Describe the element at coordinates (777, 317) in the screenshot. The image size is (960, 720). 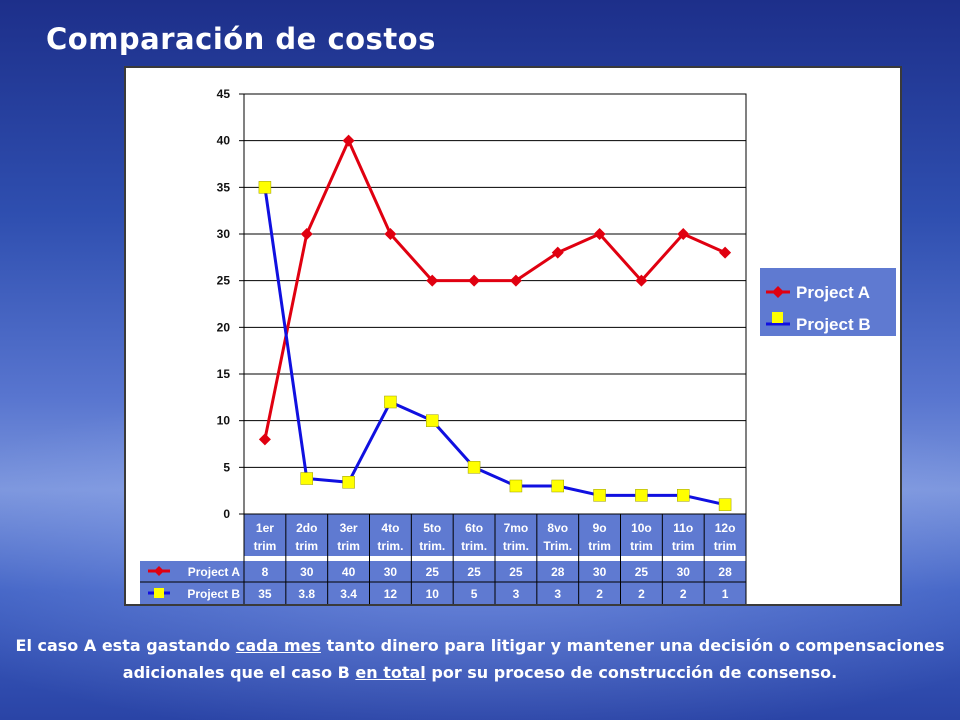
I see `project-b-legend-marker` at that location.